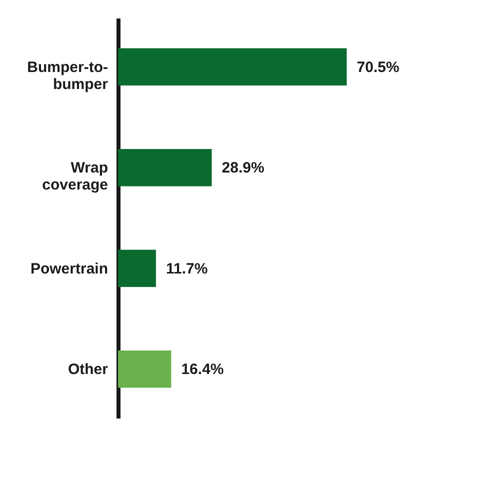 The width and height of the screenshot is (480, 480). What do you see at coordinates (243, 168) in the screenshot?
I see `data-label: 28.9%` at bounding box center [243, 168].